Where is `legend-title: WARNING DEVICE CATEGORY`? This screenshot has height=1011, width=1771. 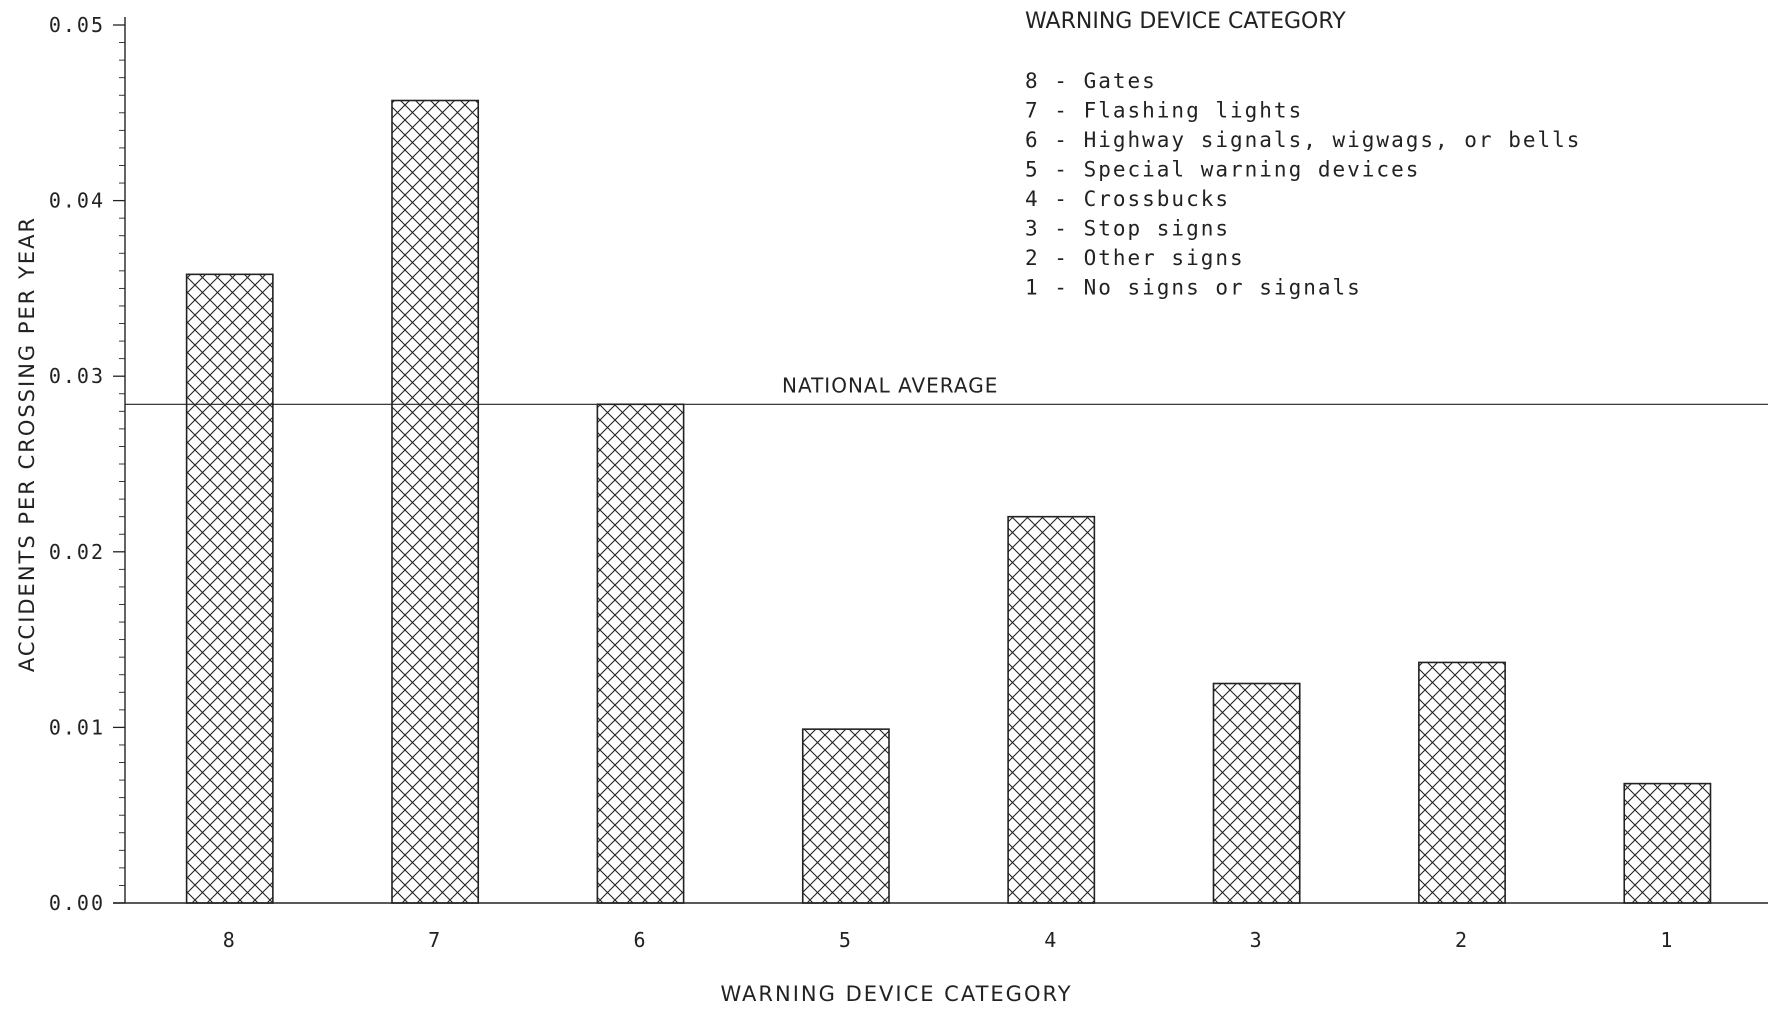 legend-title: WARNING DEVICE CATEGORY is located at coordinates (1185, 21).